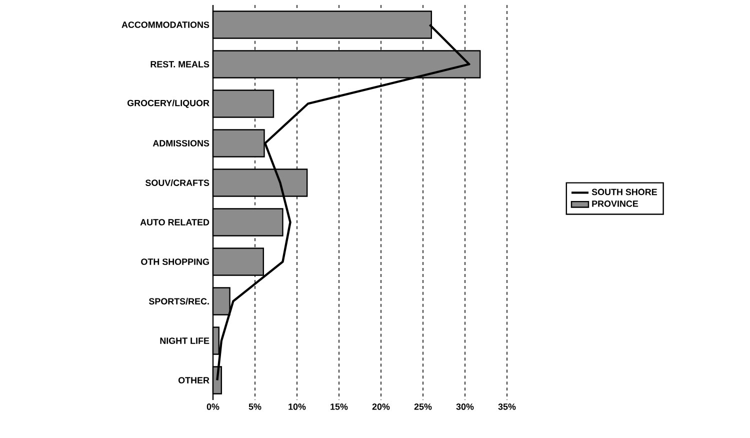  Describe the element at coordinates (177, 182) in the screenshot. I see `y-tick-label: SOUV/CRAFTS` at that location.